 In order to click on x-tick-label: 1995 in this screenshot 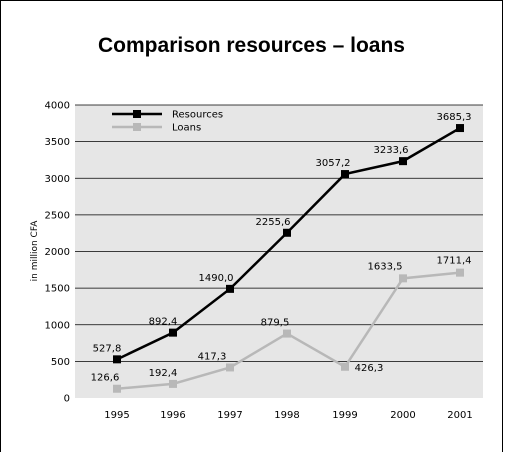, I will do `click(116, 415)`.